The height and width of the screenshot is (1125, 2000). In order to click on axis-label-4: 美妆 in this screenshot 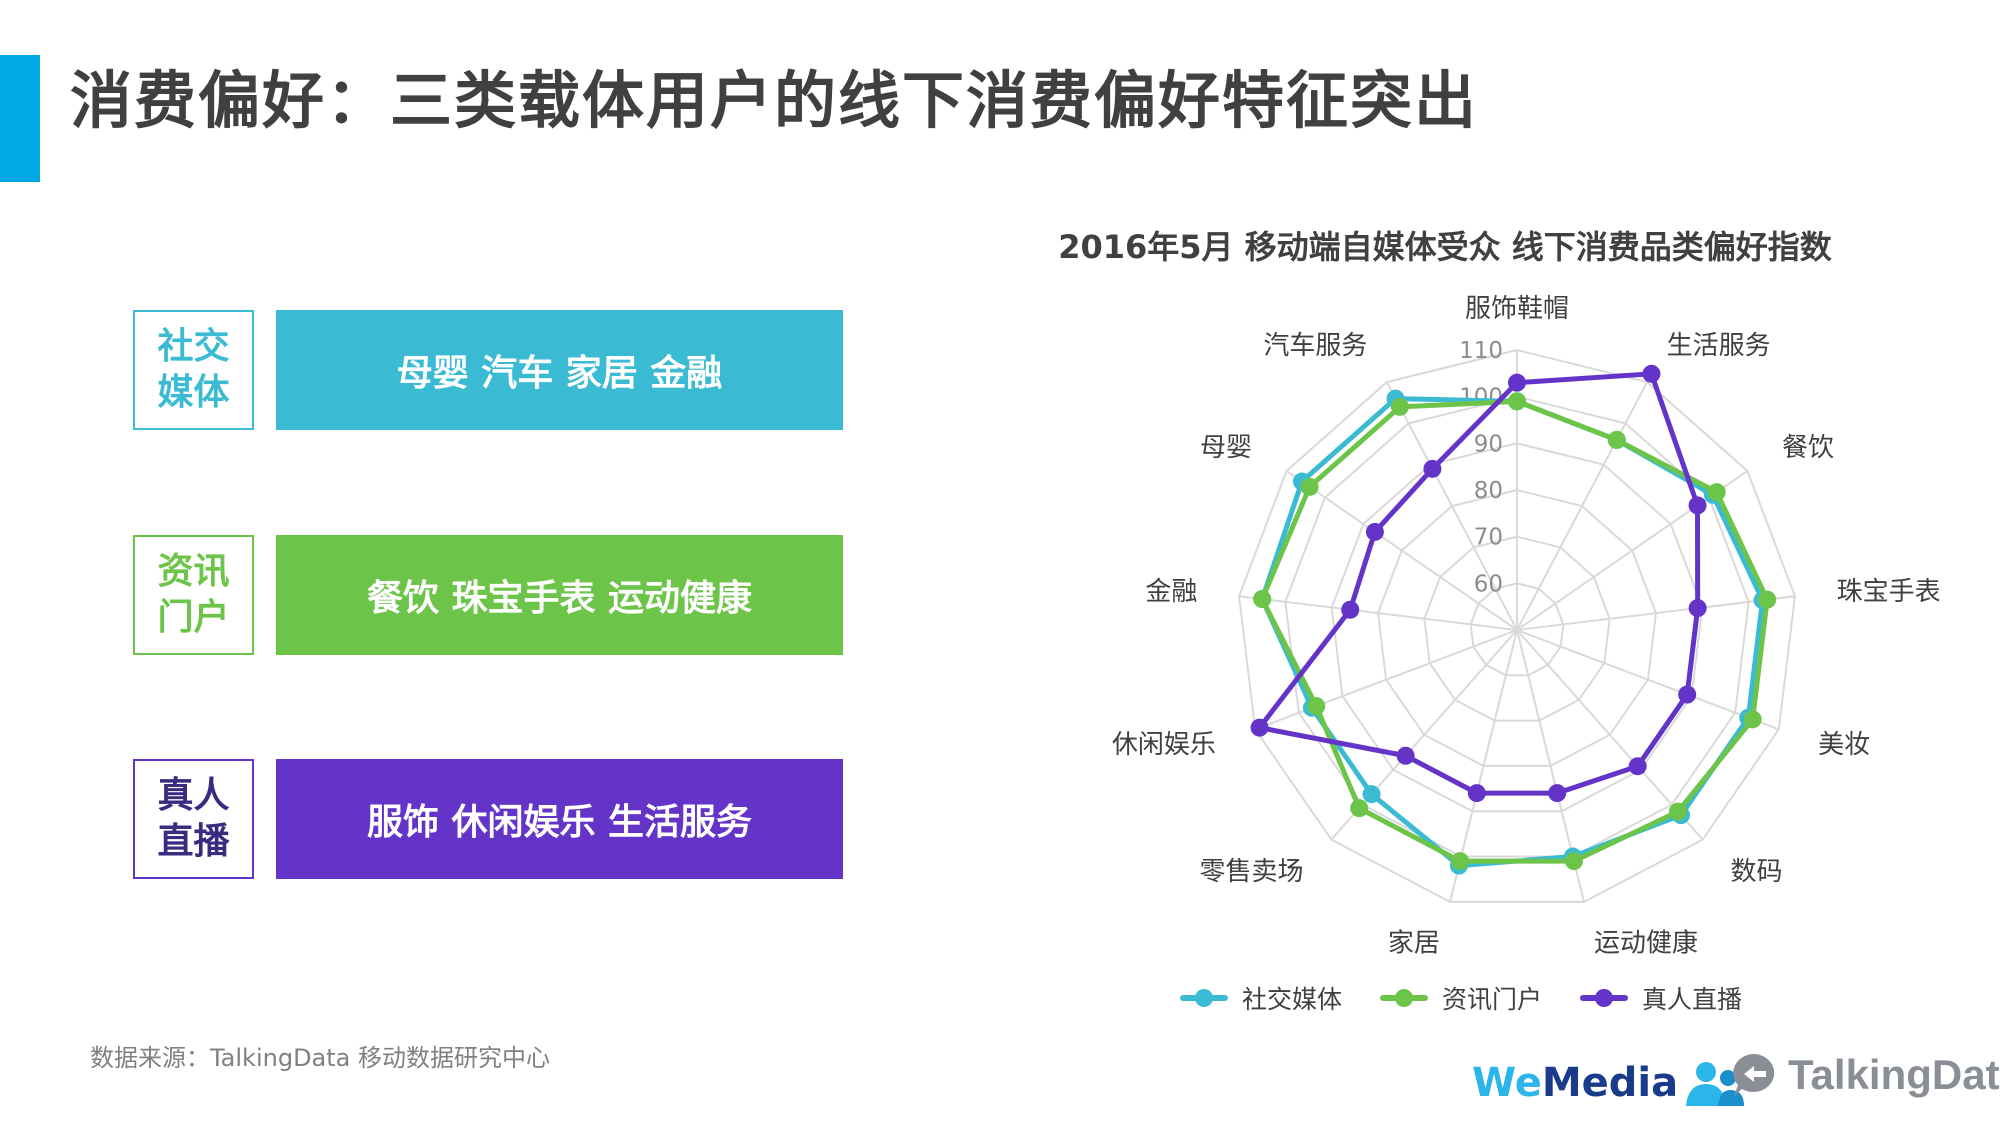, I will do `click(1844, 745)`.